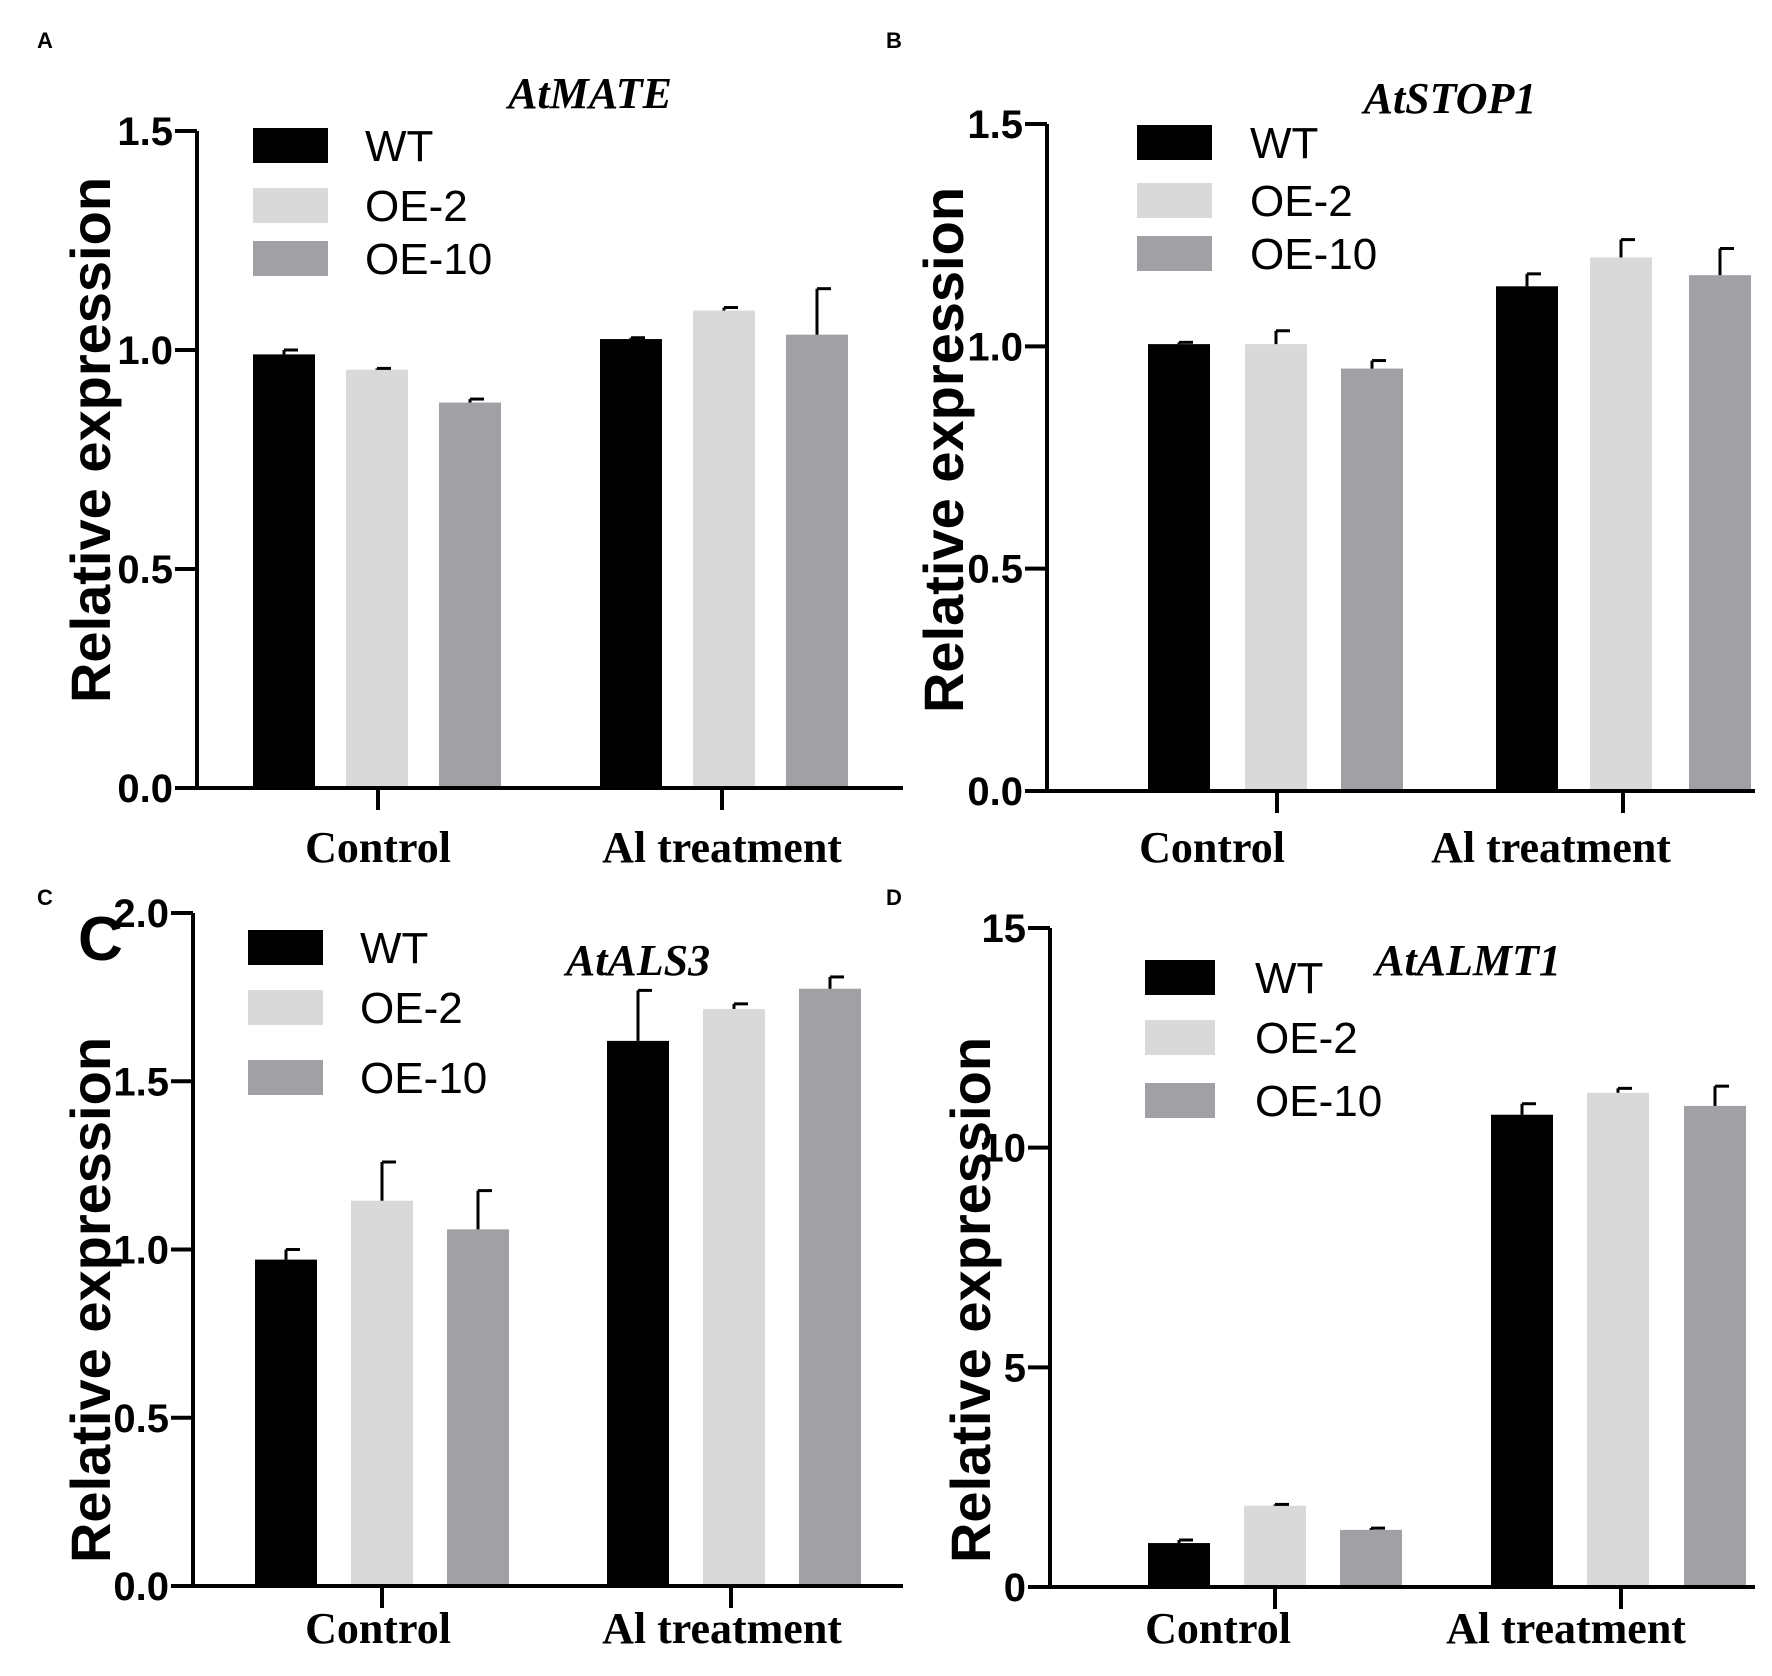 This screenshot has height=1676, width=1772. Describe the element at coordinates (1449, 98) in the screenshot. I see `chart-title: AtSTOP1` at that location.